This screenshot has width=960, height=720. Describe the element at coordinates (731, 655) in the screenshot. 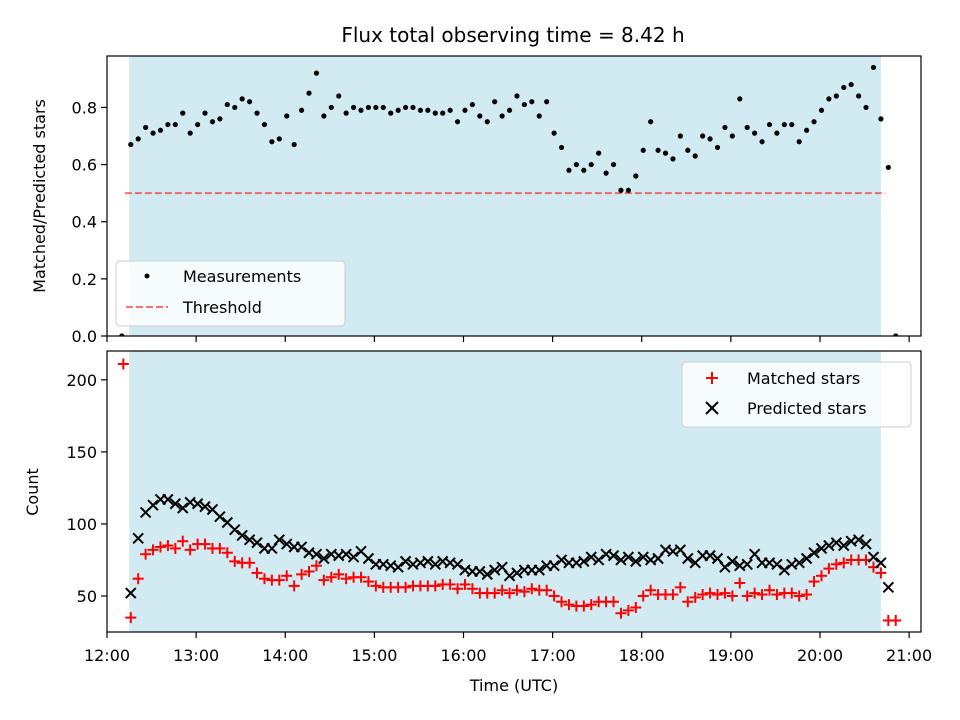

I see `xtick-label: 19:00` at that location.